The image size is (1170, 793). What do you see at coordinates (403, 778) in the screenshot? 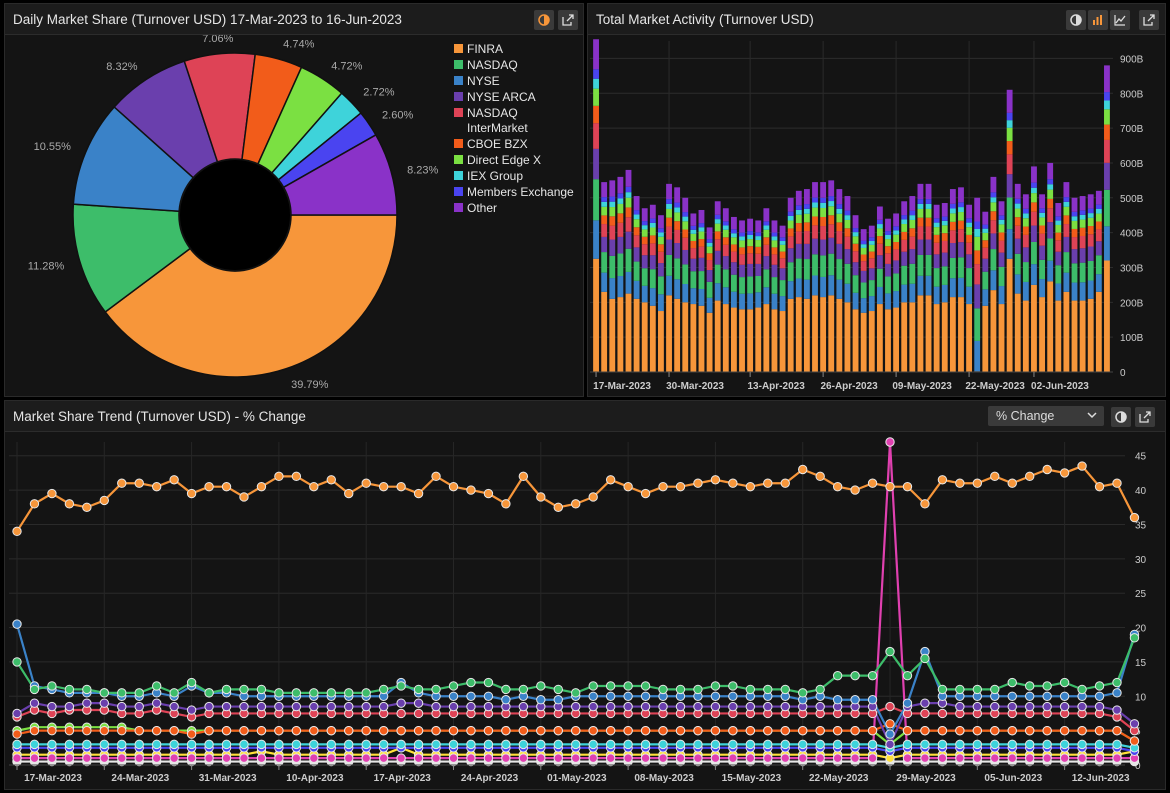
I see `x-tick-label: 17-Apr-2023` at bounding box center [403, 778].